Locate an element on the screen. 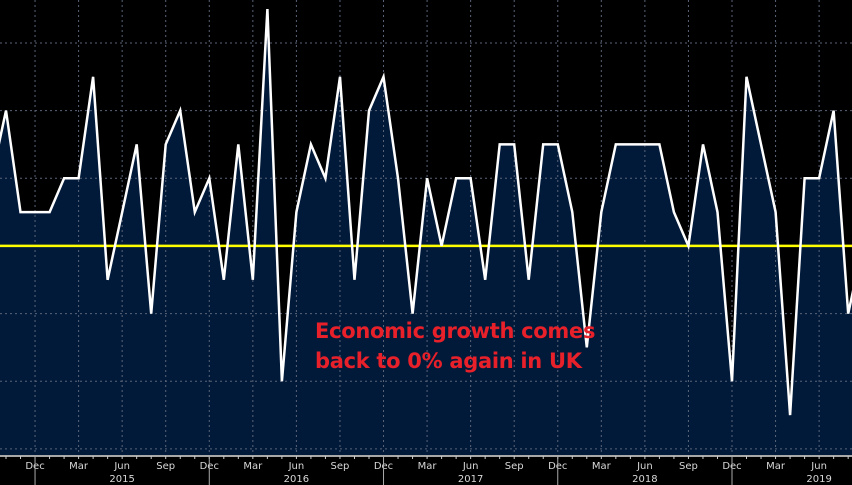  annotation-line-2: back to 0% again in UK is located at coordinates (448, 361).